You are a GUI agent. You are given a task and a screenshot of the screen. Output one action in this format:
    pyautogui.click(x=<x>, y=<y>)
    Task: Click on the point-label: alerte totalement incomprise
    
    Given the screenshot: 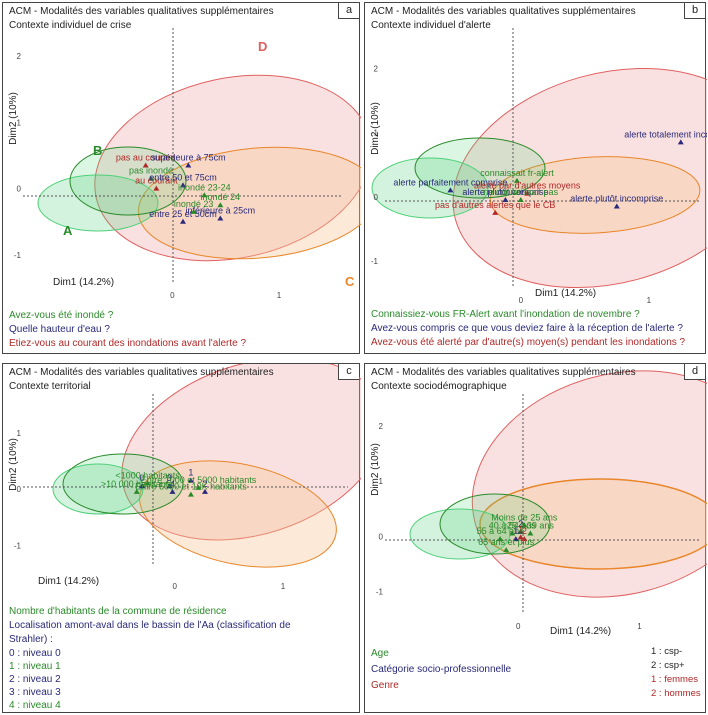 What is the action you would take?
    pyautogui.click(x=665, y=134)
    